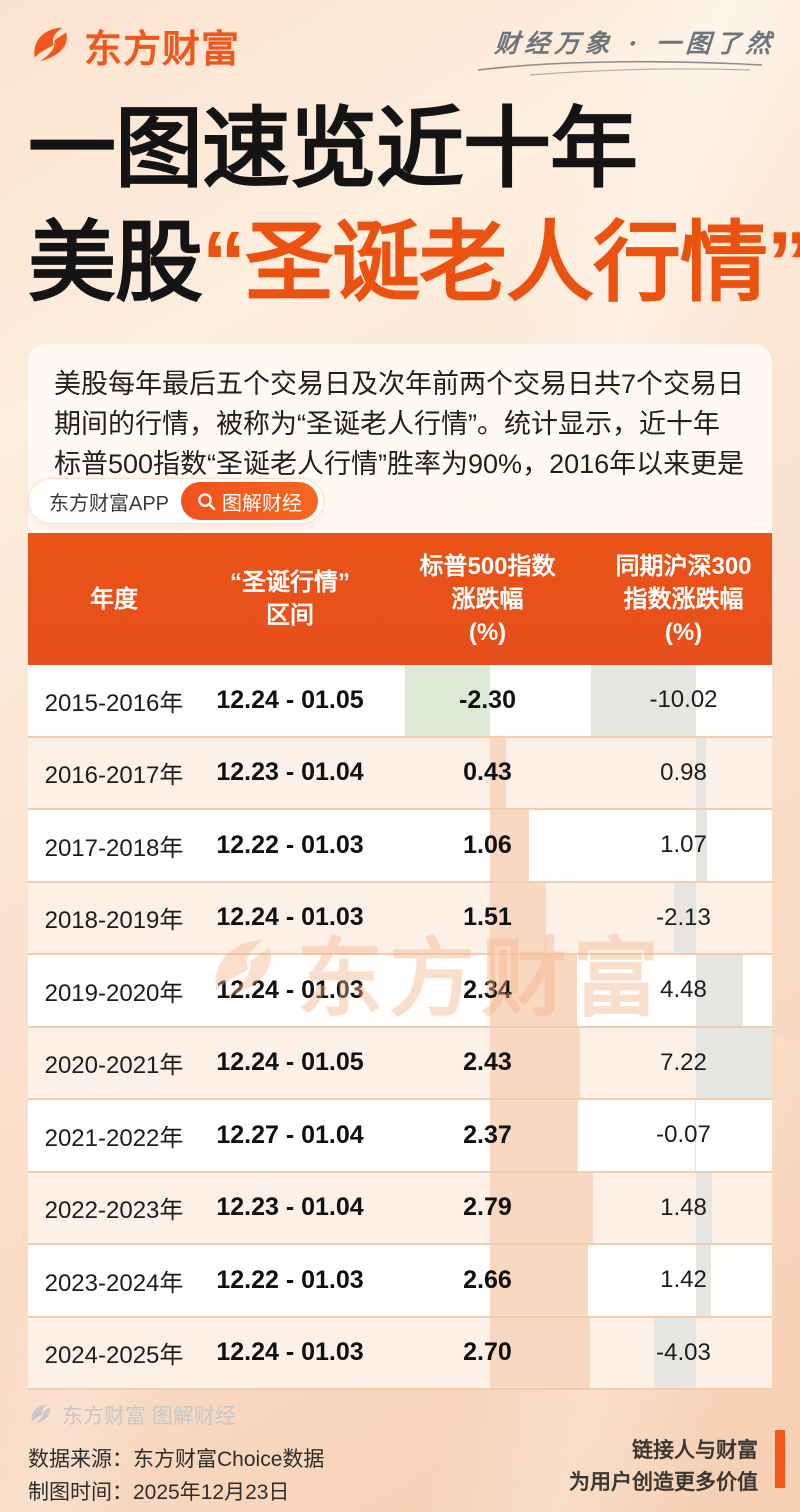 The image size is (800, 1512). I want to click on header-cell-2: 标普500指数 涨跌幅 (%), so click(487, 599).